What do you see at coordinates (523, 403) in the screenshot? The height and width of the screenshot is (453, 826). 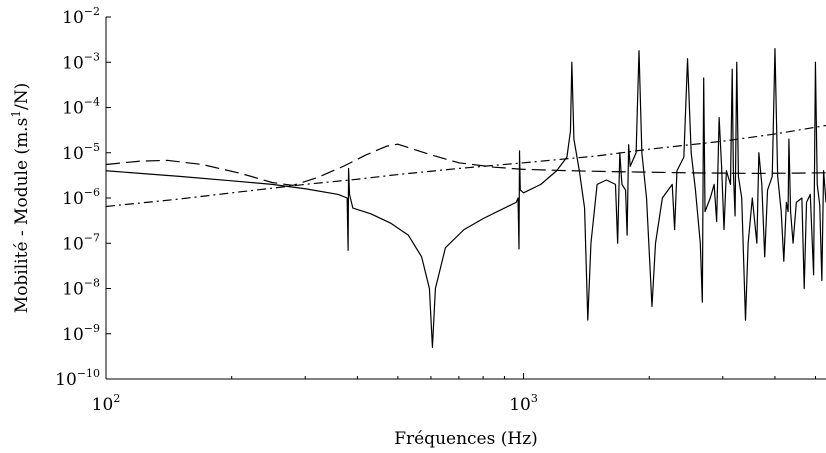 I see `x-tick-label: 10³` at bounding box center [523, 403].